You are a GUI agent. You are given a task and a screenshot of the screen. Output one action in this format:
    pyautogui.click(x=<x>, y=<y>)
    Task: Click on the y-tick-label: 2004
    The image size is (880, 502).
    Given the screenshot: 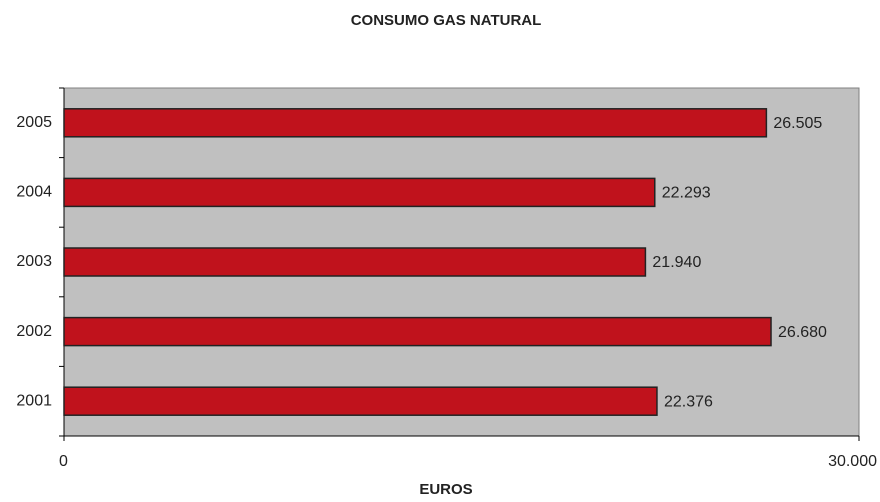 What is the action you would take?
    pyautogui.click(x=34, y=192)
    